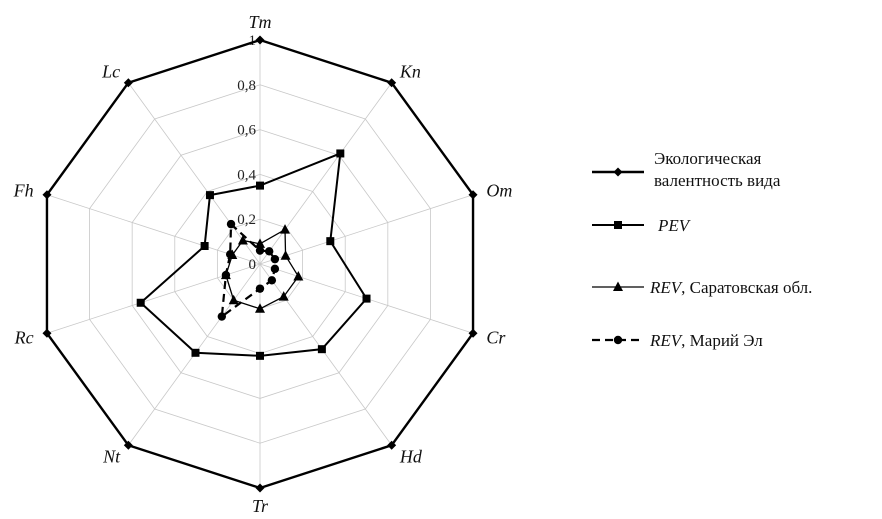 Image resolution: width=882 pixels, height=519 pixels. What do you see at coordinates (708, 158) in the screenshot?
I see `legend-label: Экологическая` at bounding box center [708, 158].